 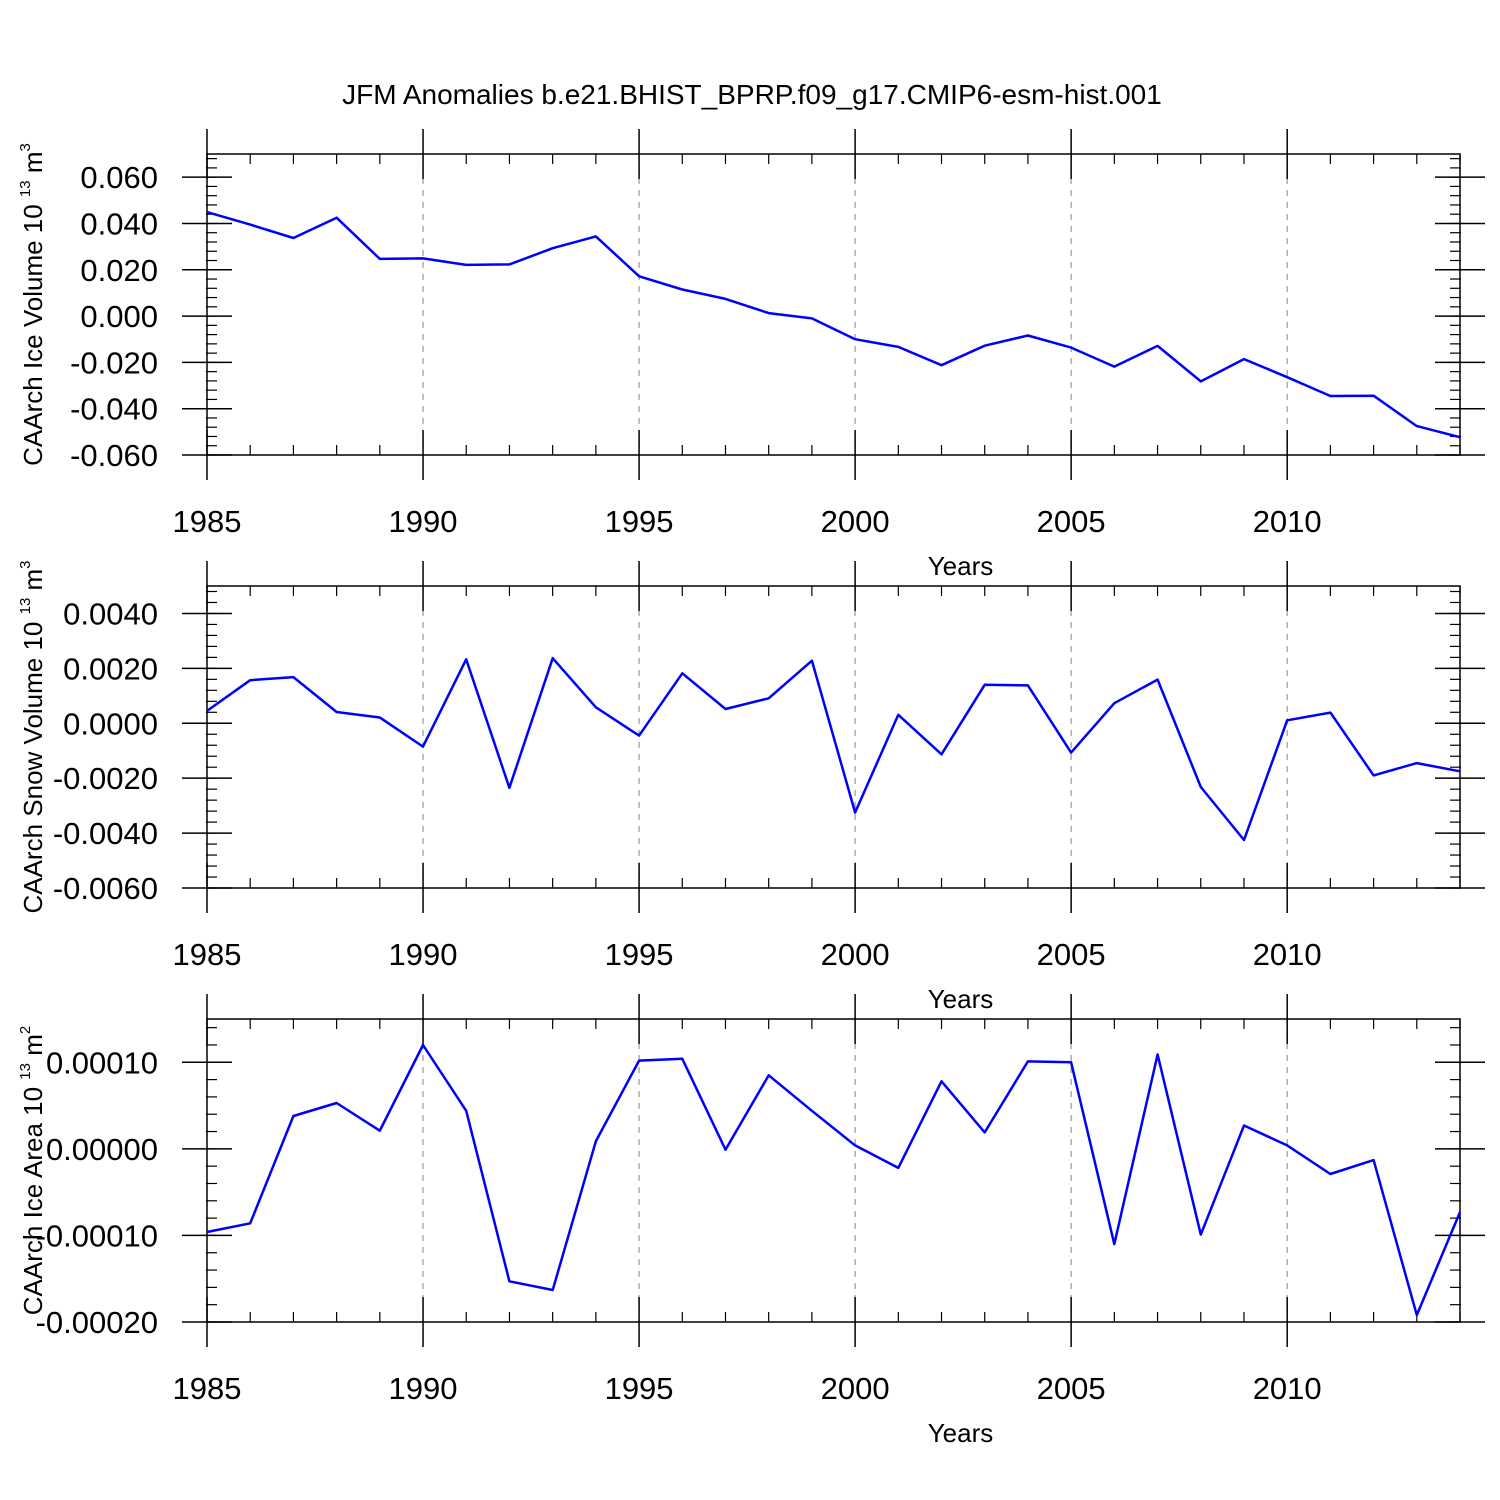 I want to click on y-tick-label: -0.040, so click(x=114, y=409).